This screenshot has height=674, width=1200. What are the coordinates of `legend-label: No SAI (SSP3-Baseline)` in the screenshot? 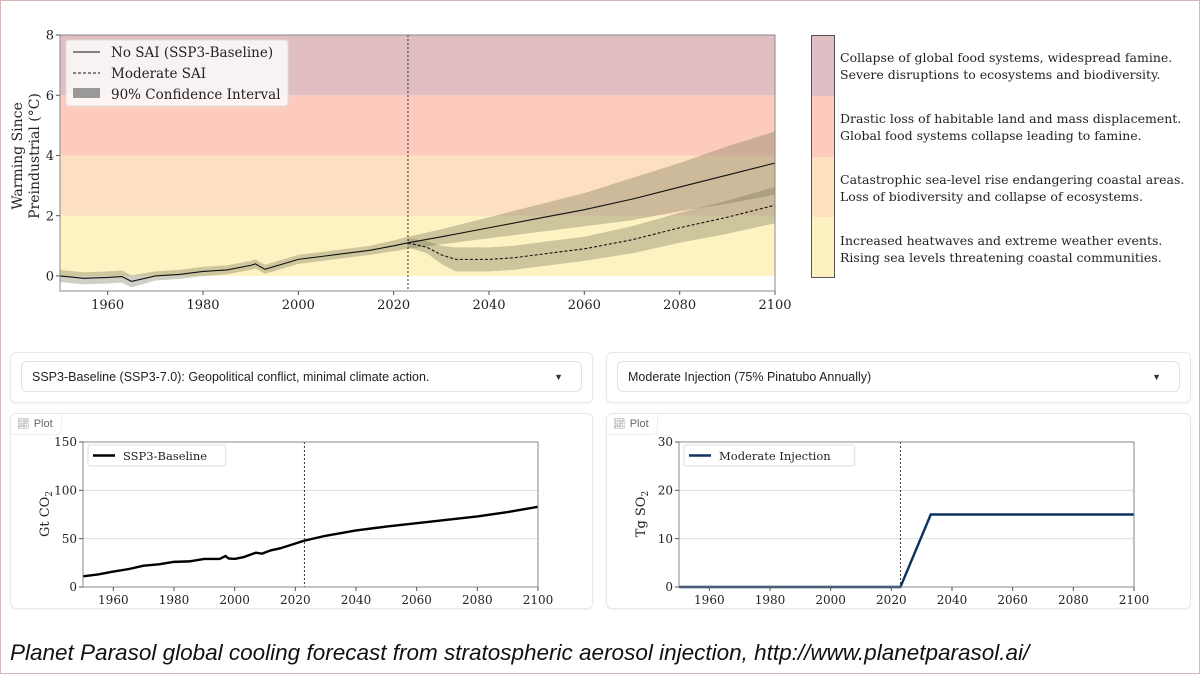 It's located at (192, 53).